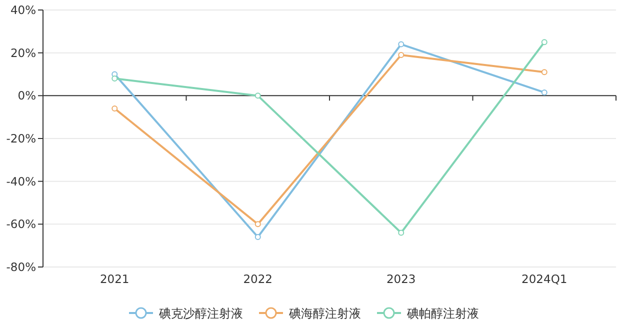 The image size is (624, 329). Describe the element at coordinates (21, 181) in the screenshot. I see `y-tick-label: -40%` at that location.